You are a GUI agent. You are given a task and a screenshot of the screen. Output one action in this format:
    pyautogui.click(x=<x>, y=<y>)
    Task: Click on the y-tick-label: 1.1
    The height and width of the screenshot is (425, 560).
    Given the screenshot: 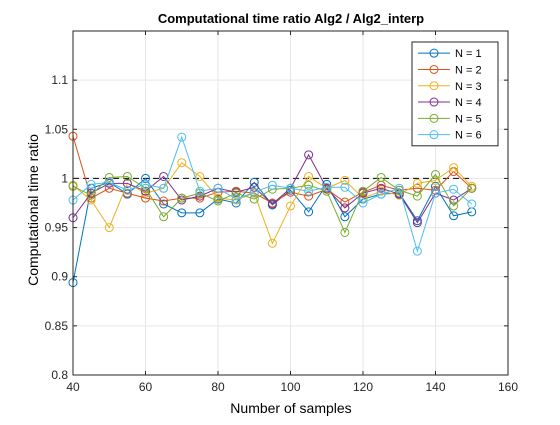 What is the action you would take?
    pyautogui.click(x=59, y=80)
    